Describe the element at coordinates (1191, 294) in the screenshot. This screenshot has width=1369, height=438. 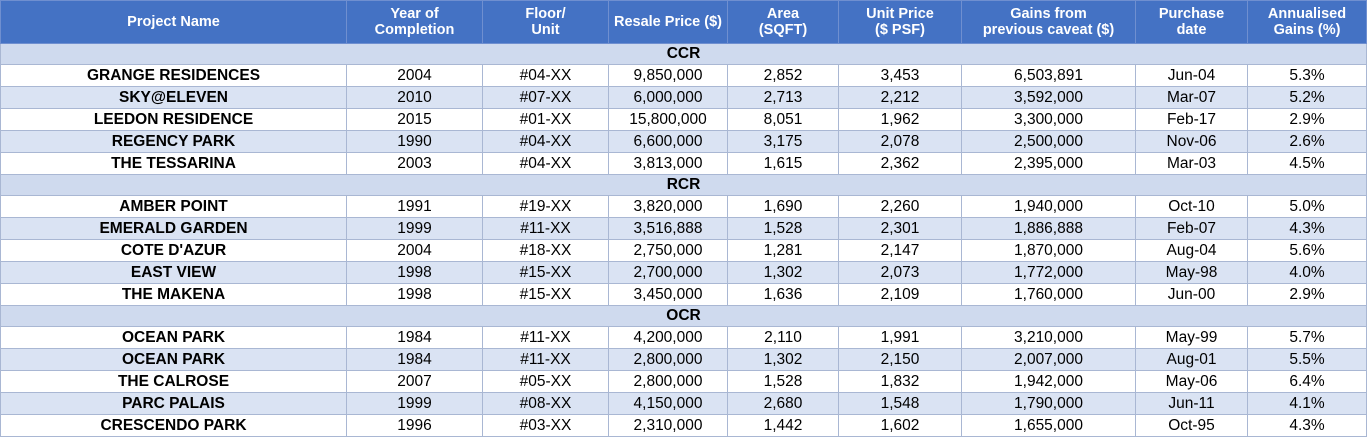
I see `table-cell: Jun-00` at that location.